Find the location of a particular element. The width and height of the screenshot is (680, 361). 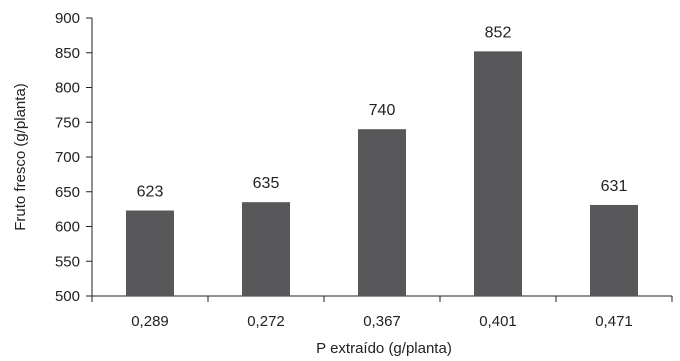

y-tick-label: 900 is located at coordinates (67, 18).